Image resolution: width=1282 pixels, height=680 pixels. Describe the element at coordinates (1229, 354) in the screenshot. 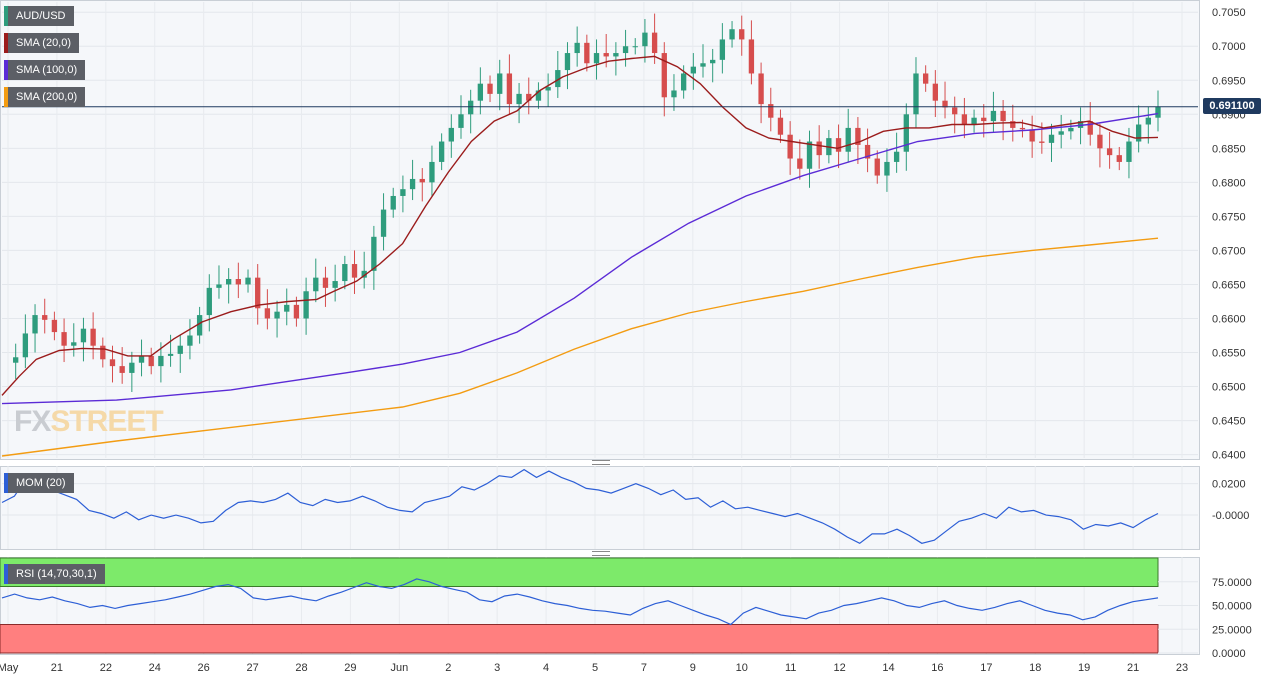

I see `price-axis-label: 0.6550` at that location.